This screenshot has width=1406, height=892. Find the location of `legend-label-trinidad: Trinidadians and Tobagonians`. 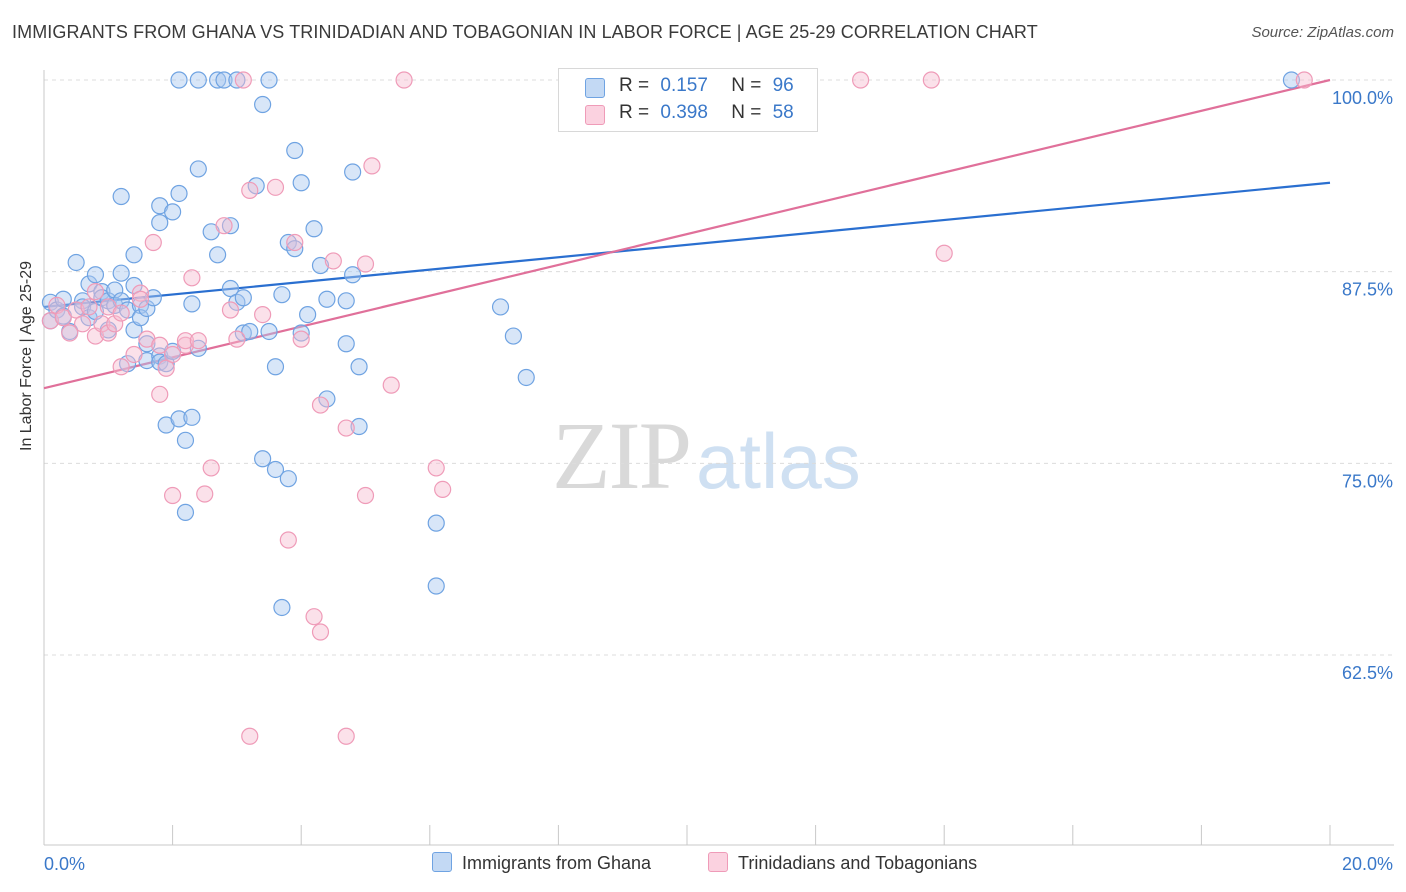

legend-label-trinidad: Trinidadians and Tobagonians is located at coordinates (858, 863).